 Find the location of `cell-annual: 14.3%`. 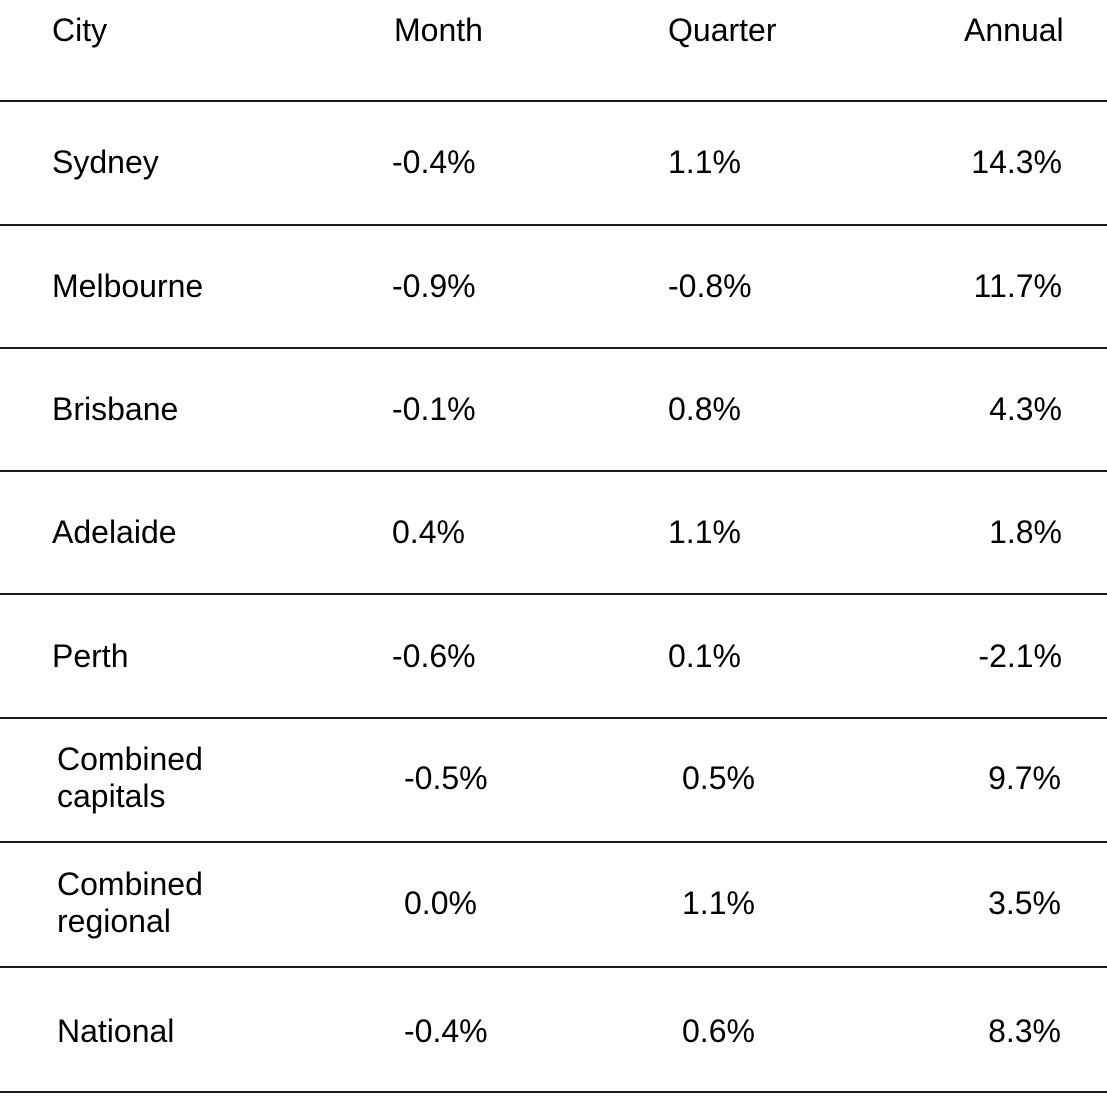

cell-annual: 14.3% is located at coordinates (1016, 162).